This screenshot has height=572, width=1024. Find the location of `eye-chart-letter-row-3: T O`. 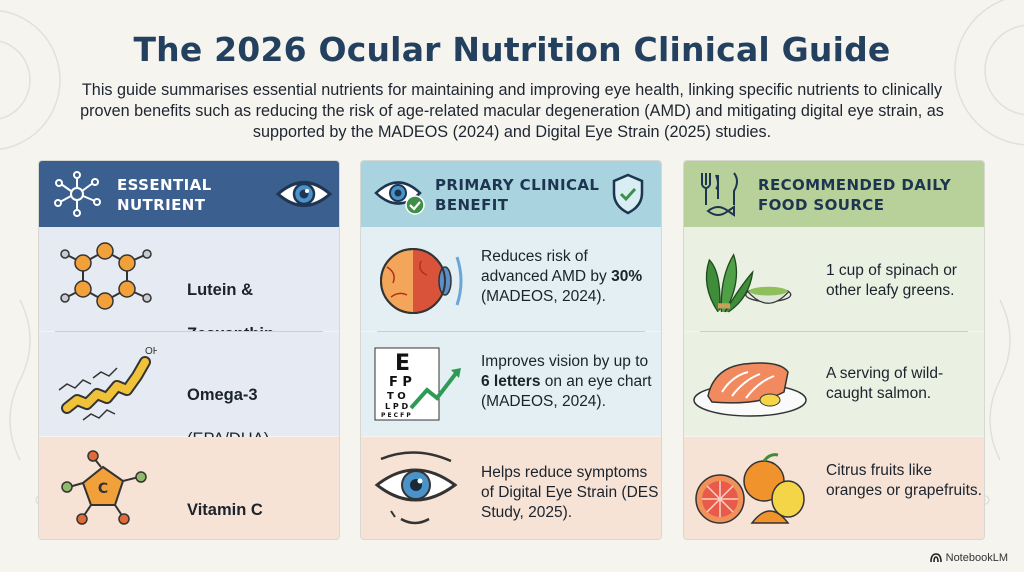

eye-chart-letter-row-3: T O is located at coordinates (396, 396).